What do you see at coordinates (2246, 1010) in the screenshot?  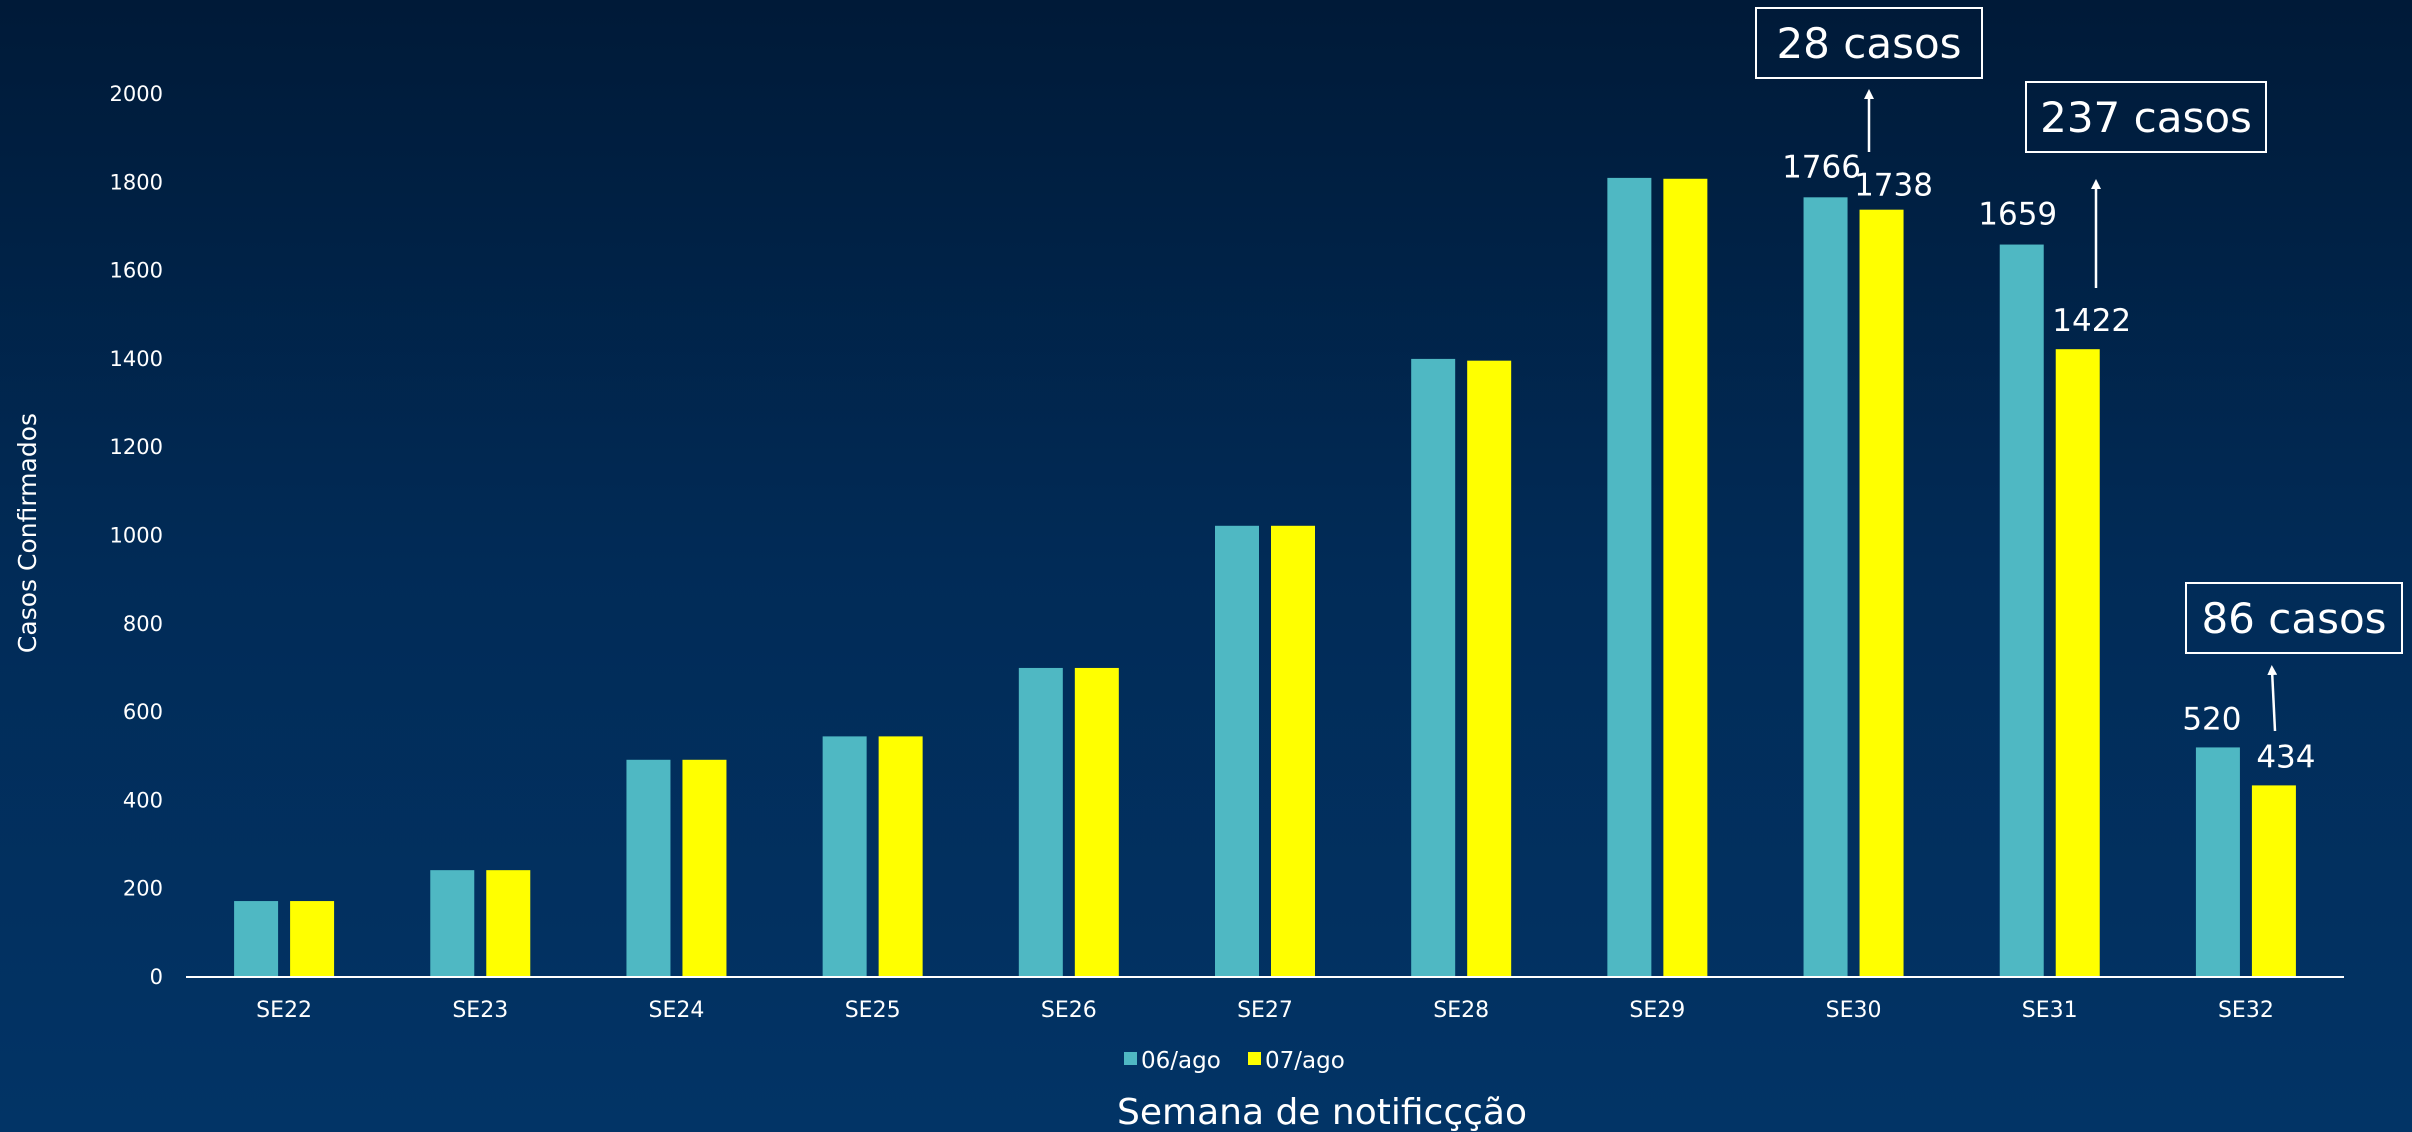 I see `x-tick-label: SE32` at bounding box center [2246, 1010].